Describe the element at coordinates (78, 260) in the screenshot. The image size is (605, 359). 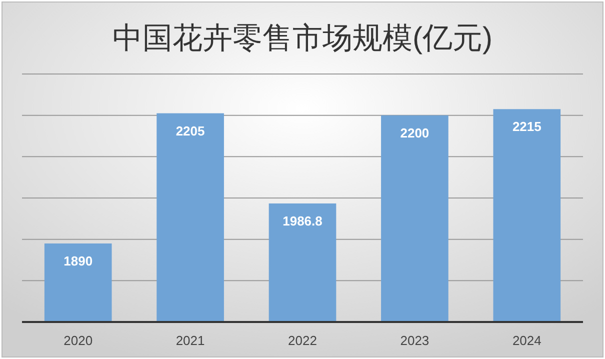
I see `data-label: 1890` at that location.